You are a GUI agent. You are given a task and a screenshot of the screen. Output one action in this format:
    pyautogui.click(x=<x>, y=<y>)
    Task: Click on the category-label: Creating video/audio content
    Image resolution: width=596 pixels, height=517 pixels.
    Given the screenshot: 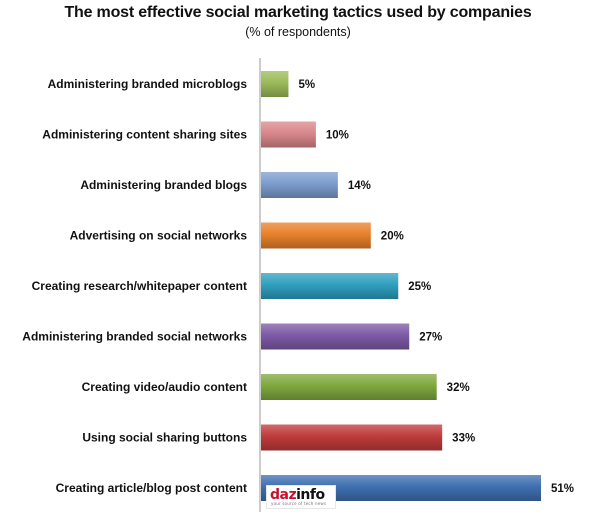 What is the action you would take?
    pyautogui.click(x=164, y=387)
    